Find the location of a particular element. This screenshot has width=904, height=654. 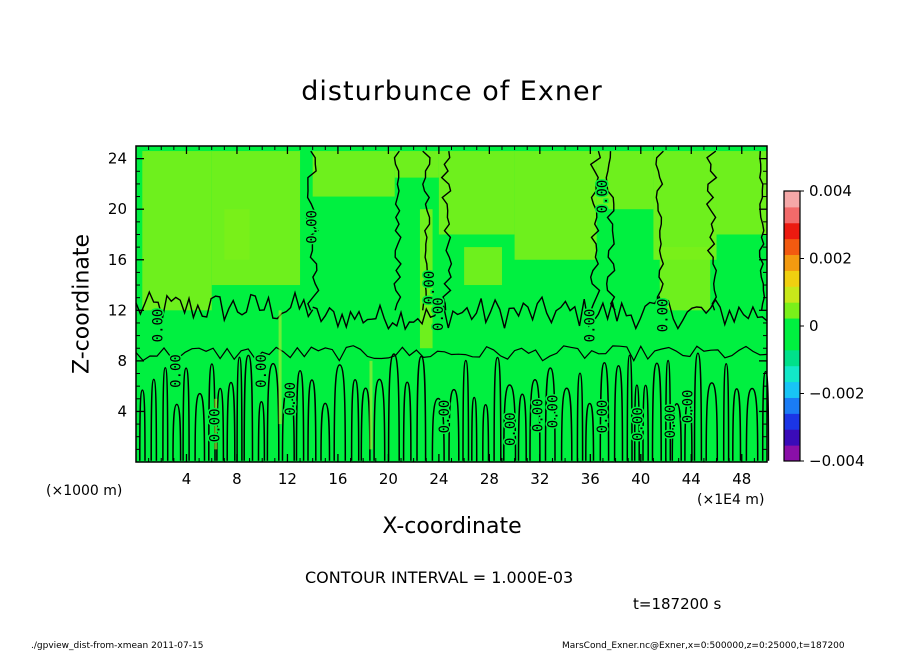

contour-label-8: 0.00 is located at coordinates (262, 371).